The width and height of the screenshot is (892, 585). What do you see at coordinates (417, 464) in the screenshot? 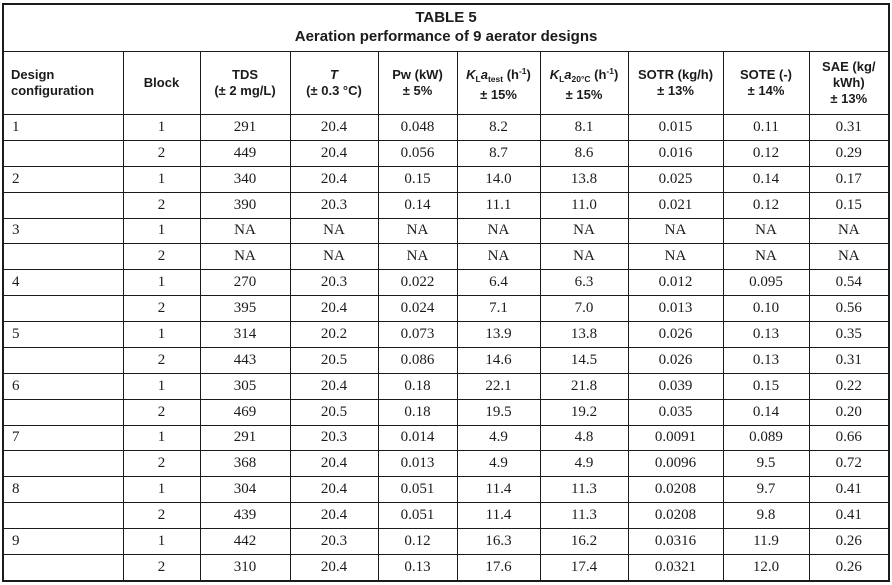
I see `cell-power: 0.013` at bounding box center [417, 464].